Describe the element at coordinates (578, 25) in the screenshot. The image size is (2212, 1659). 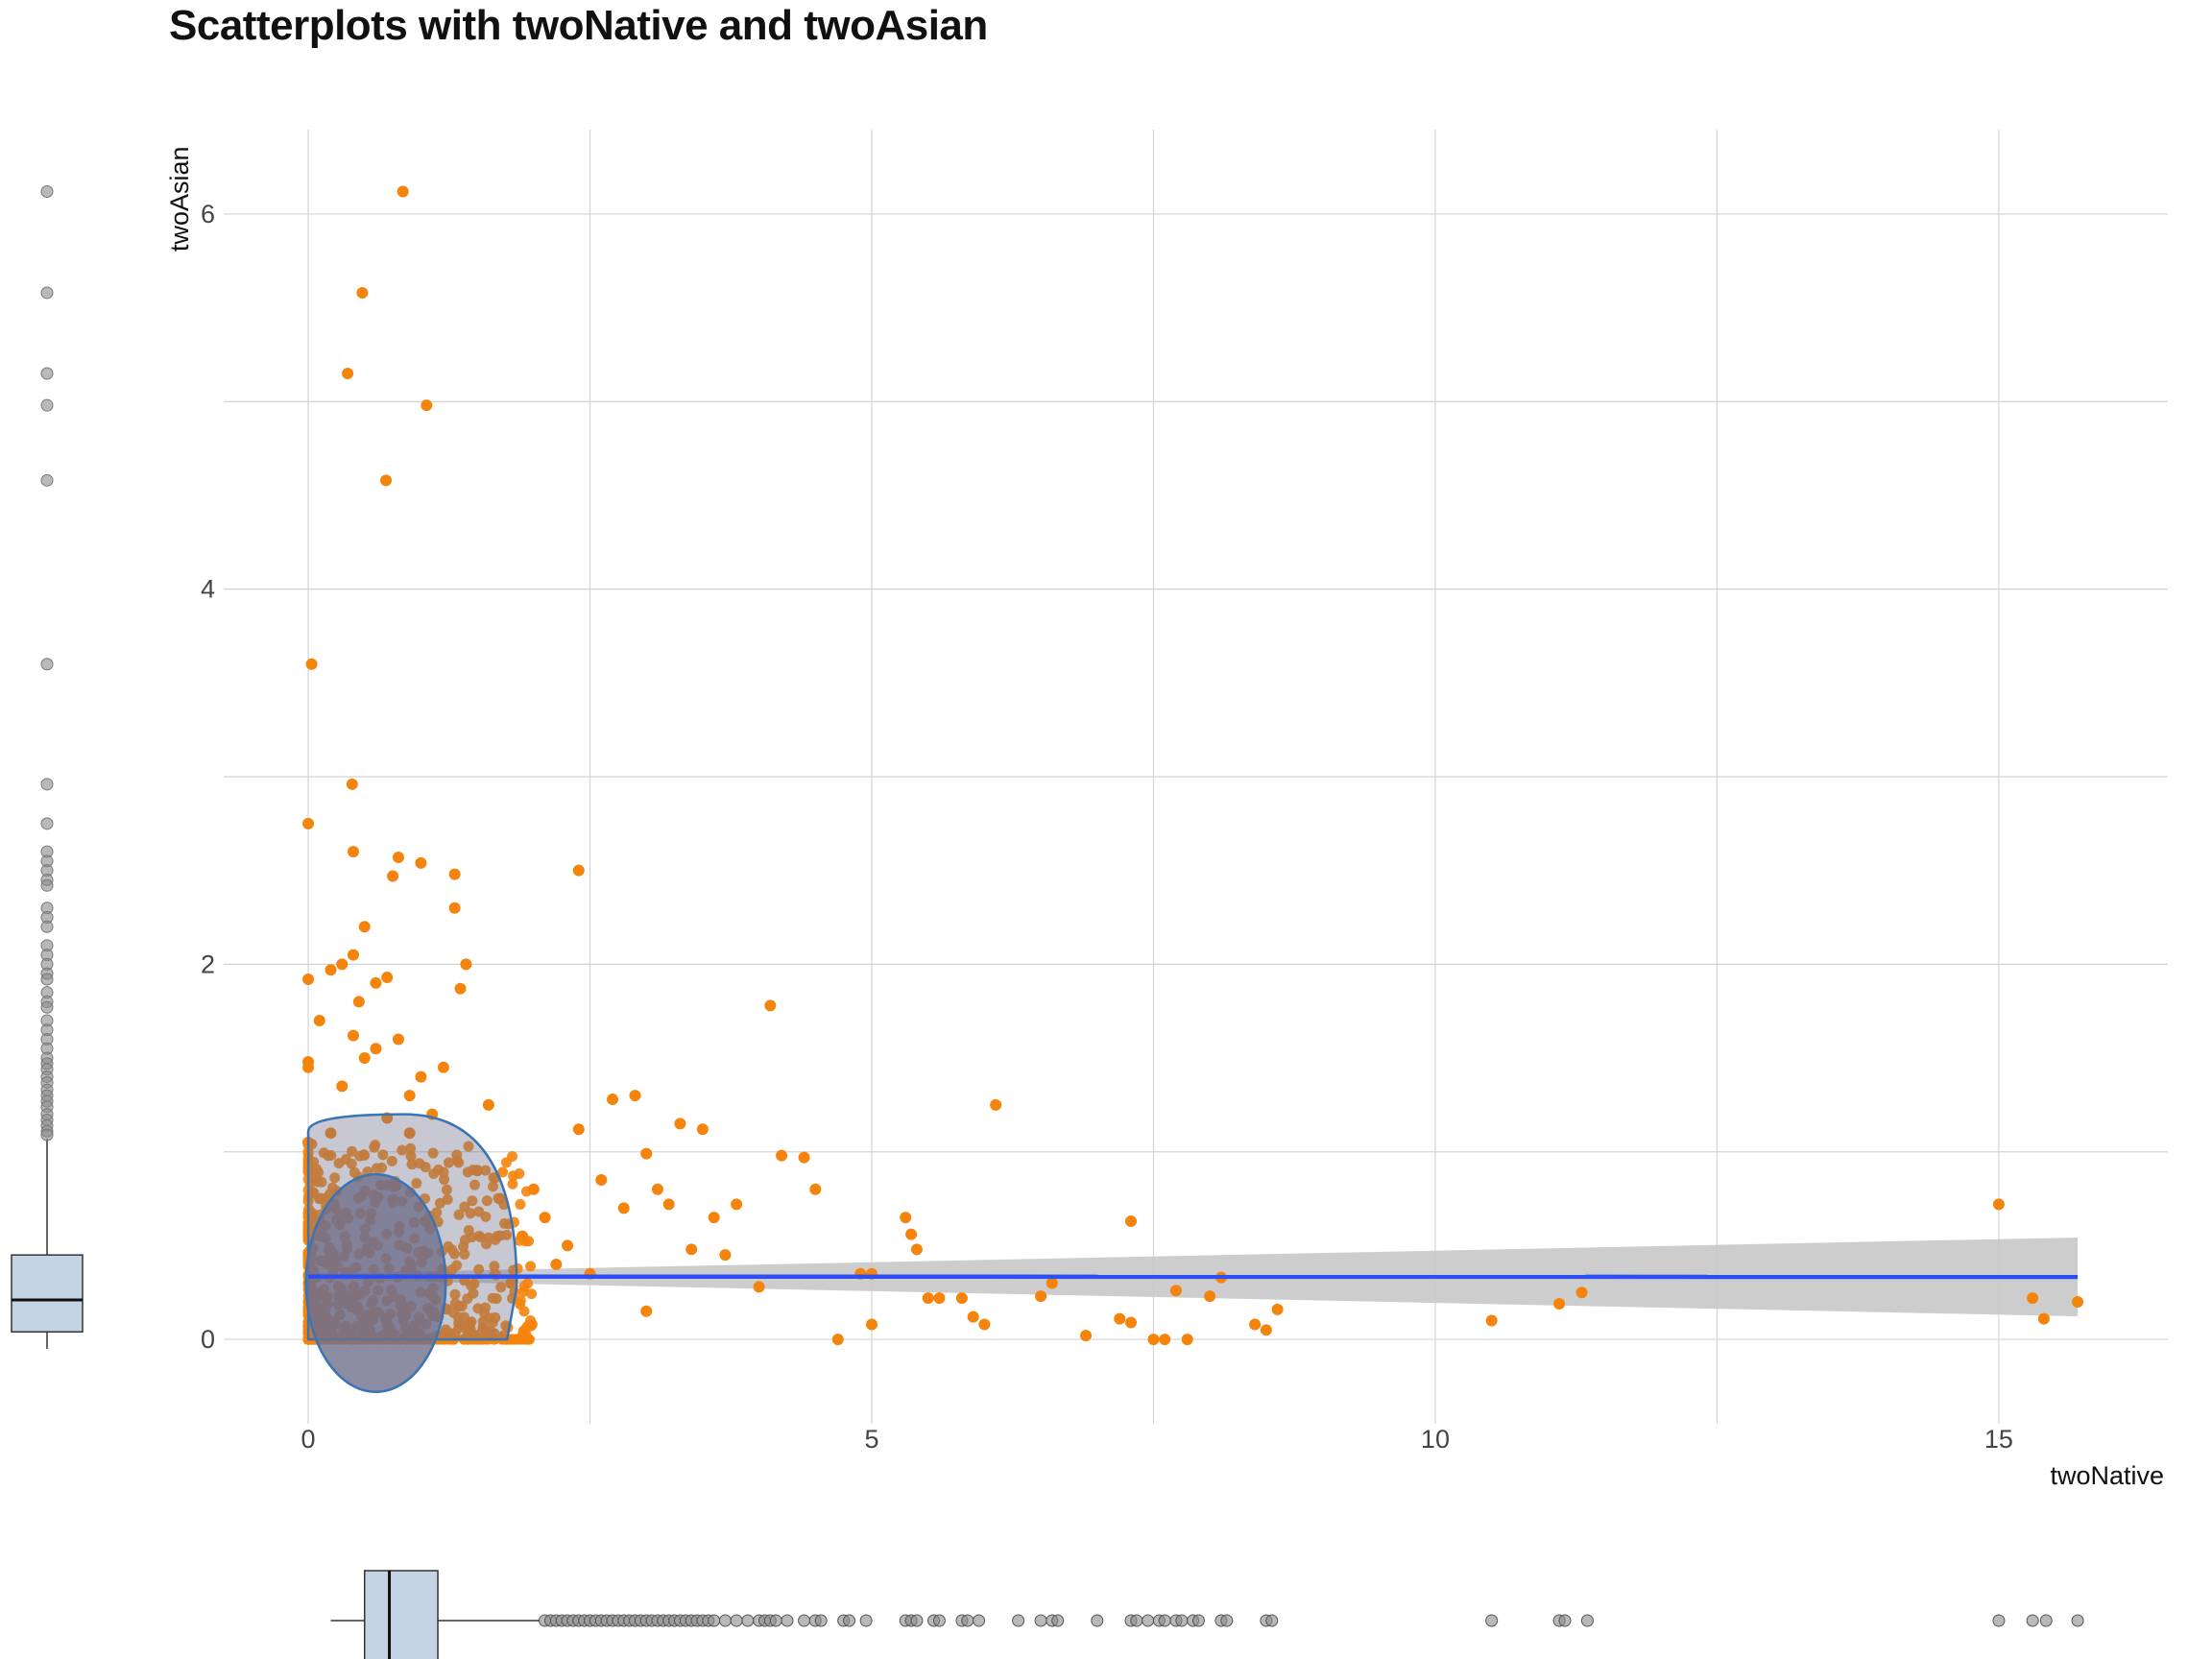
I see `chart-title: Scatterplots with twoNative and twoAsian` at that location.